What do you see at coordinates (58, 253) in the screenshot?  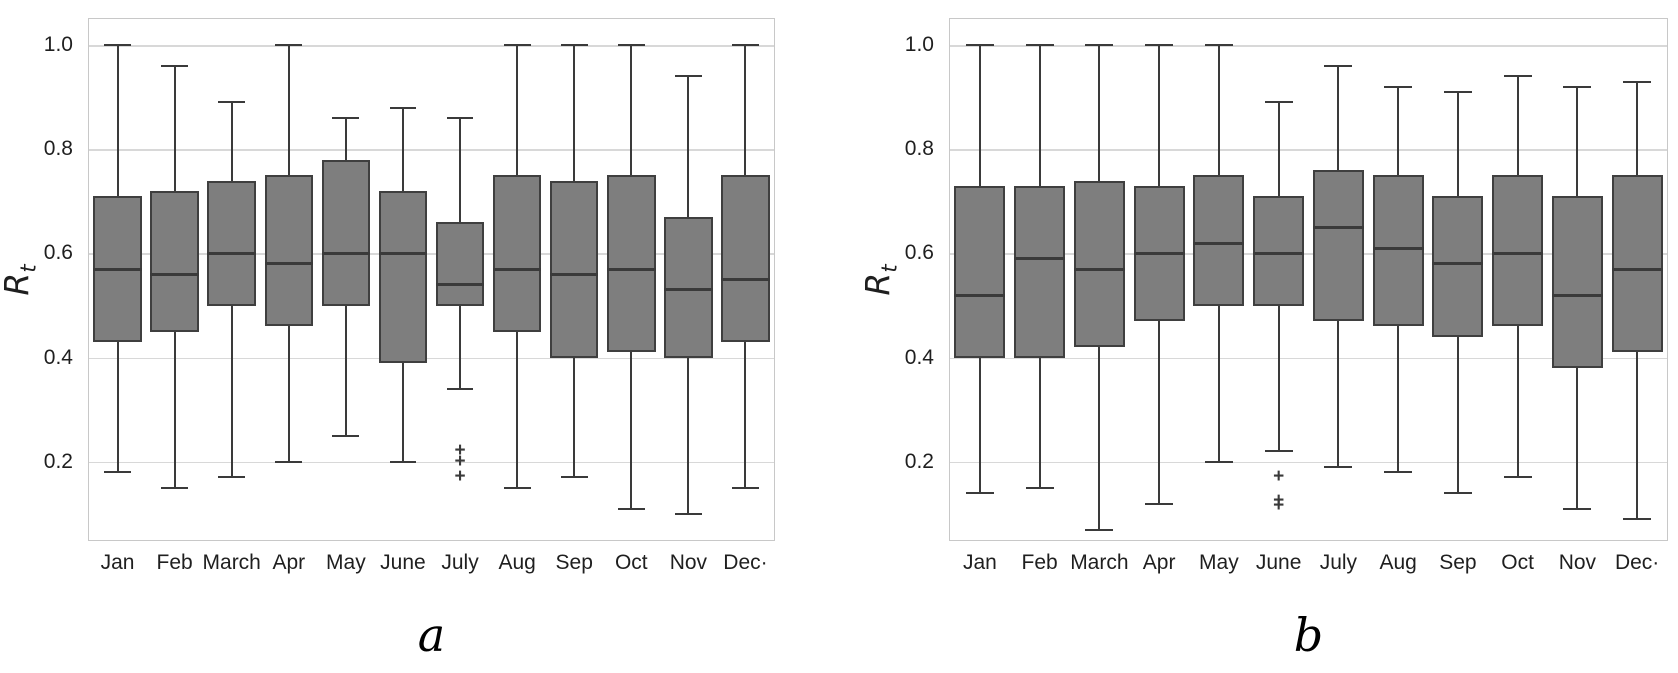 I see `y-tick-label: 0.6` at bounding box center [58, 253].